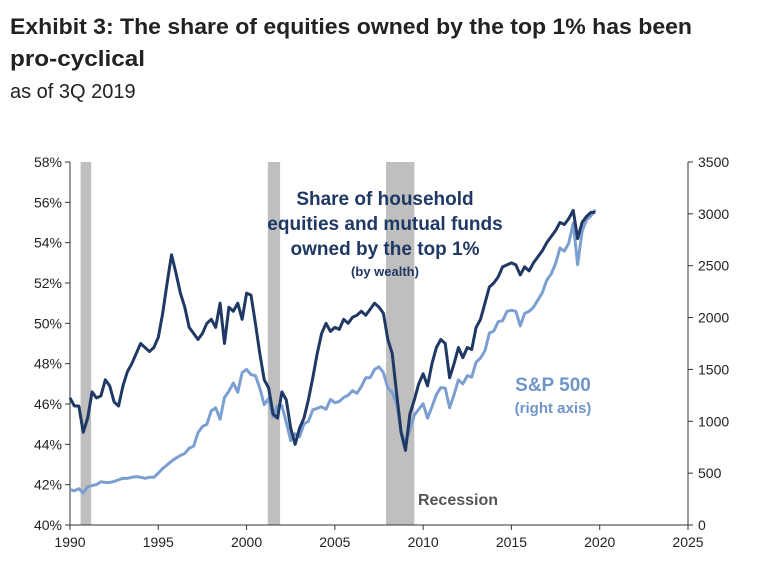  What do you see at coordinates (458, 500) in the screenshot?
I see `annotation: Recession` at bounding box center [458, 500].